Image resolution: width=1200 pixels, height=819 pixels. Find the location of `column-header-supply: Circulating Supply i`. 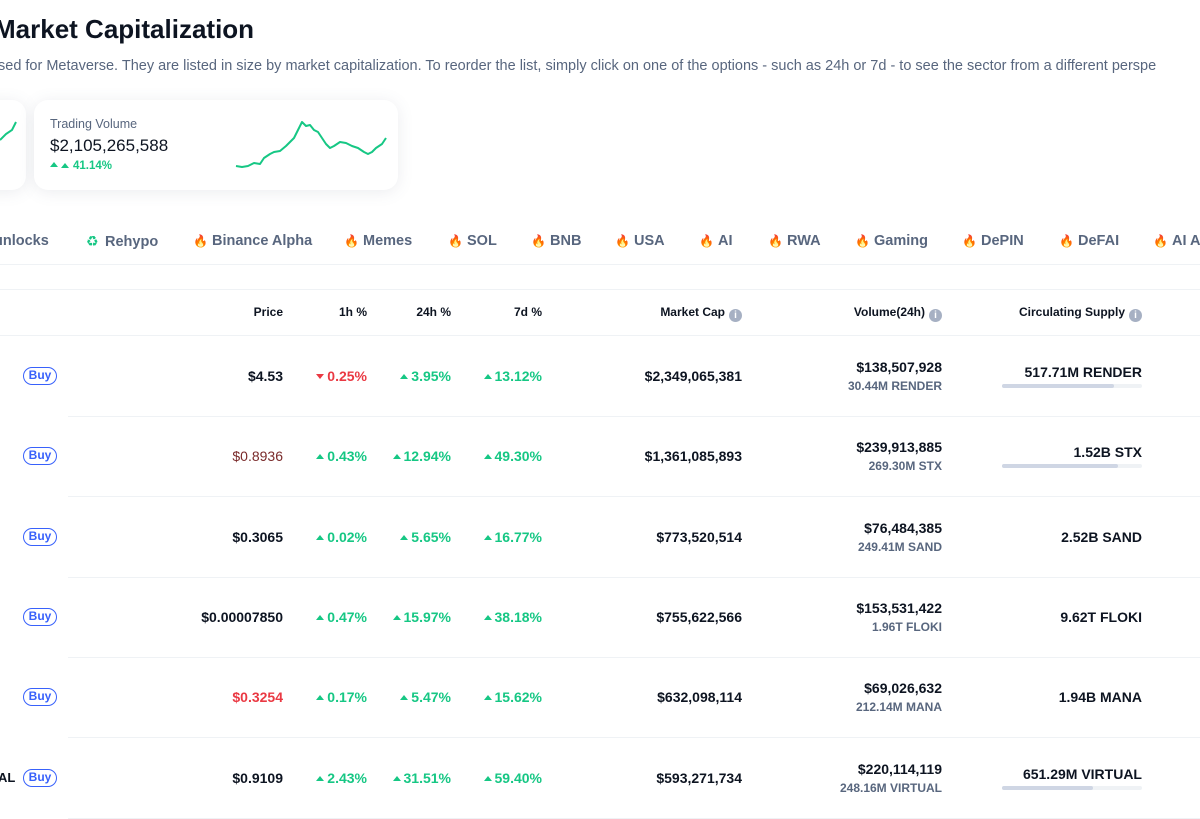

column-header-supply: Circulating Supply i is located at coordinates (1080, 313).